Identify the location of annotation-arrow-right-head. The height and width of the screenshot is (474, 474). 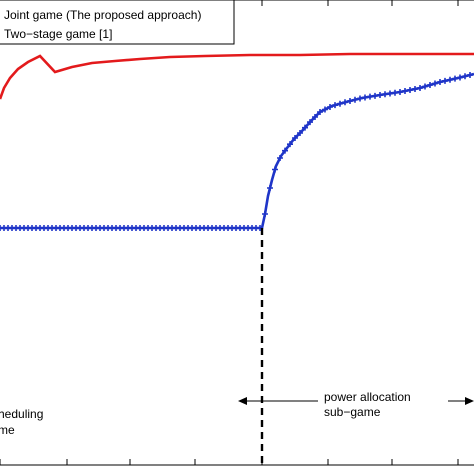
(469, 401).